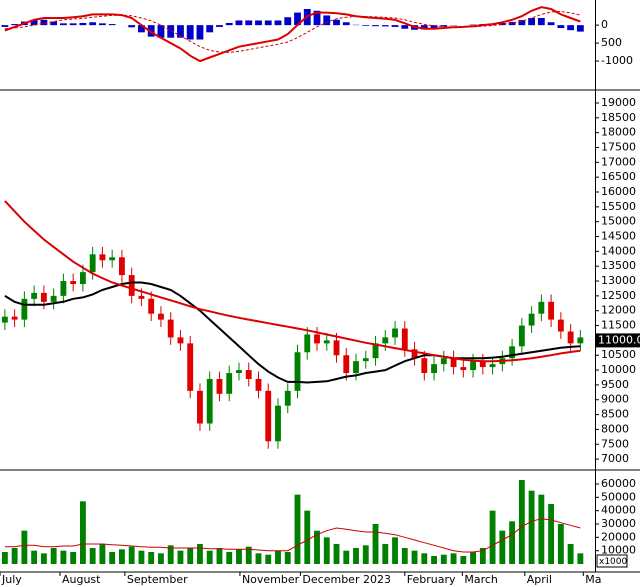 This screenshot has height=587, width=640. I want to click on y-tick-label: 17500, so click(618, 146).